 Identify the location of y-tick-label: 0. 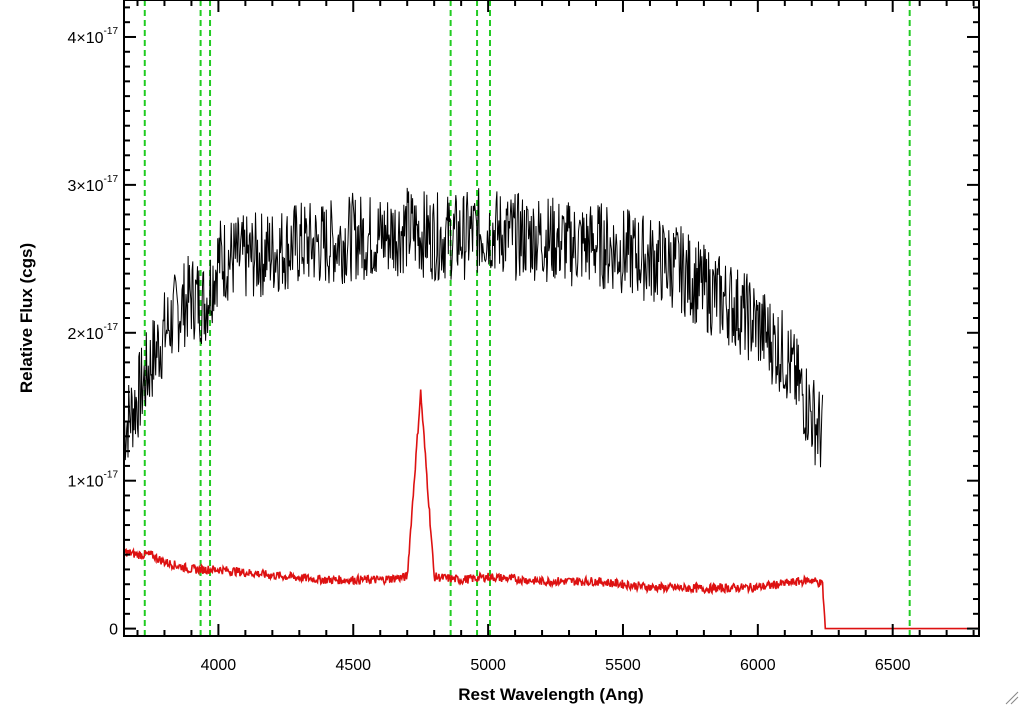
(113, 630).